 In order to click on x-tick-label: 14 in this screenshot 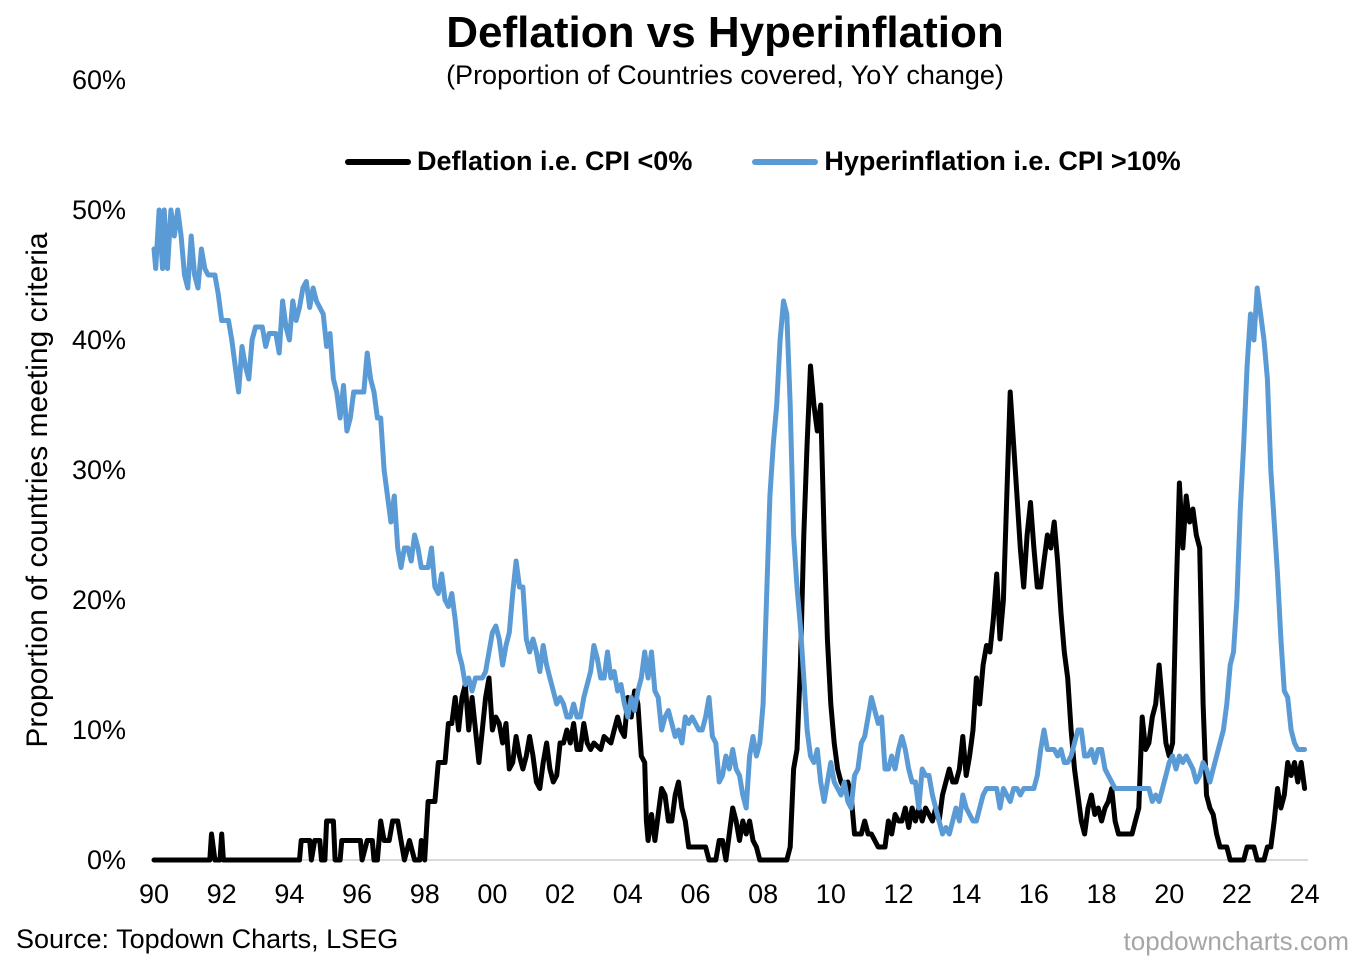, I will do `click(966, 894)`.